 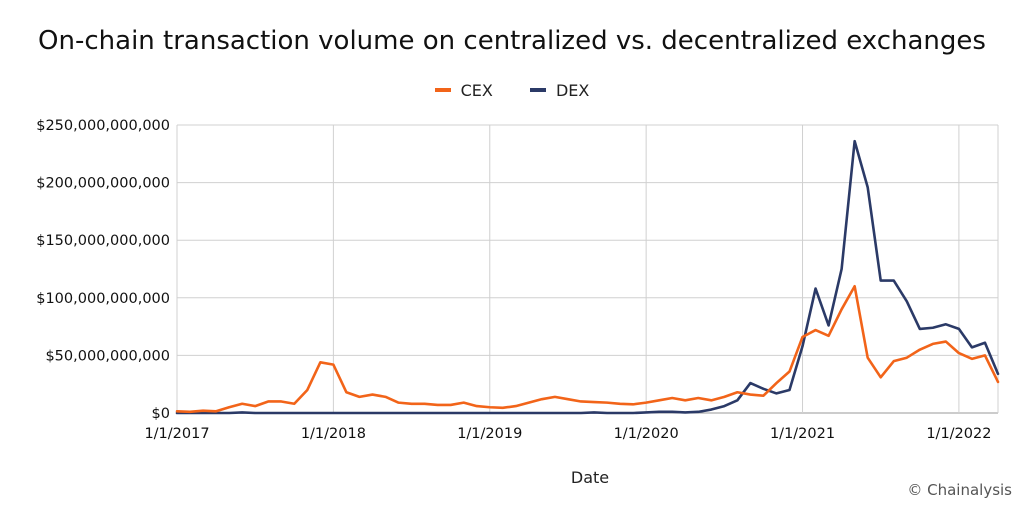 I want to click on x-tick-label: 1/1/2021, so click(x=802, y=434).